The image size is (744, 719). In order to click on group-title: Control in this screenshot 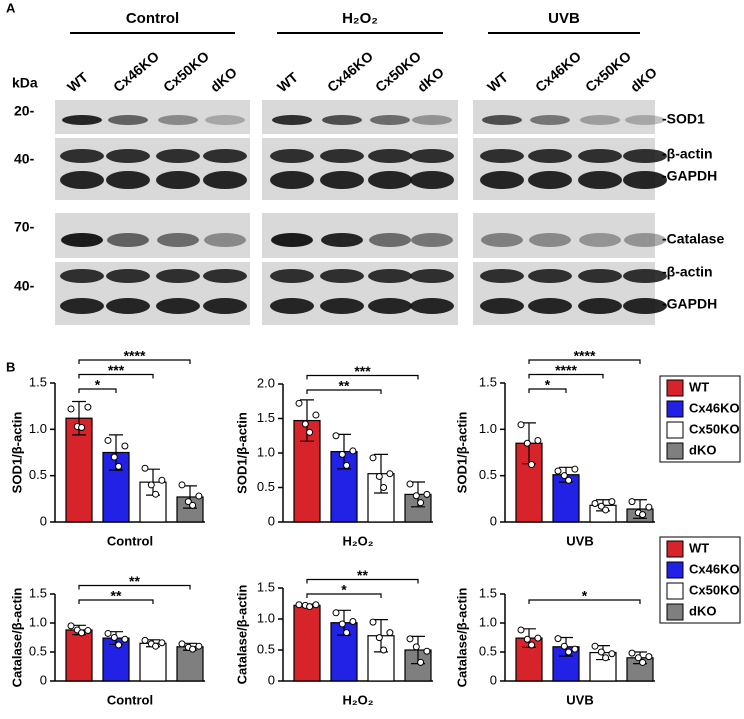, I will do `click(152, 18)`.